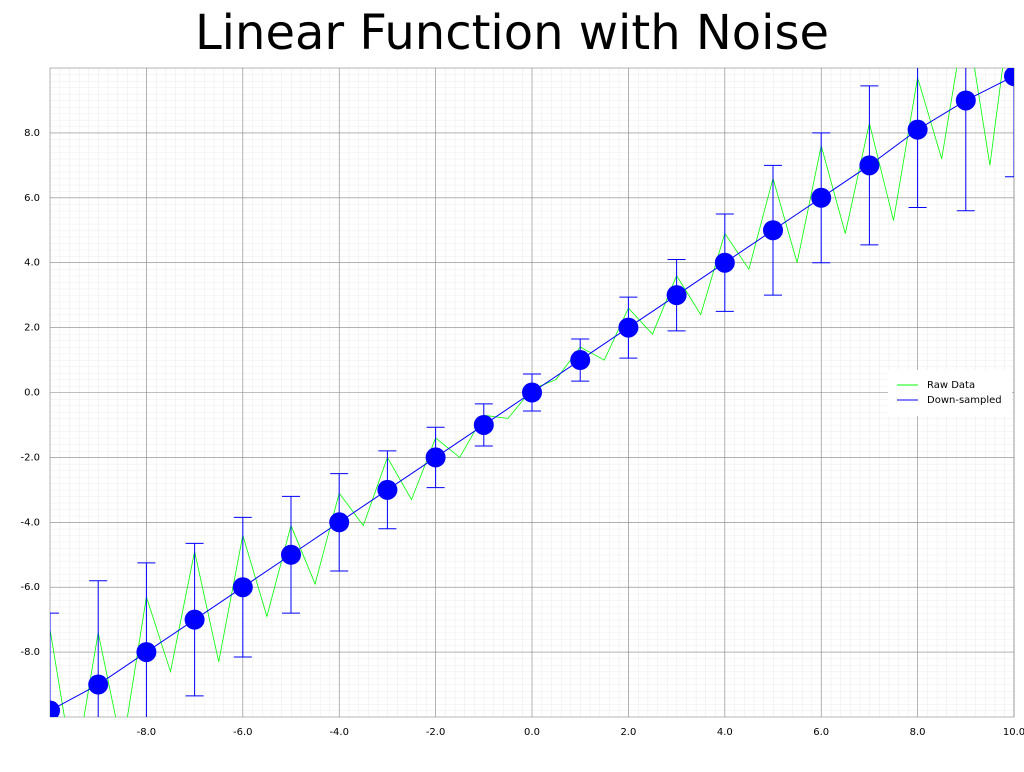 Image resolution: width=1024 pixels, height=772 pixels. I want to click on x-tick-label: 6.0, so click(821, 732).